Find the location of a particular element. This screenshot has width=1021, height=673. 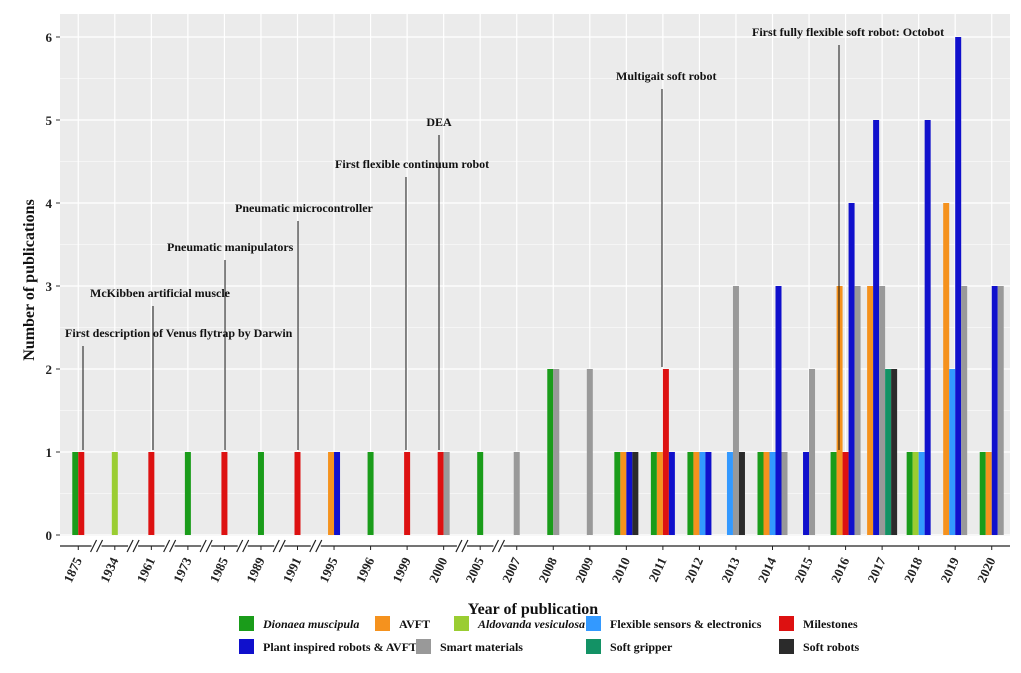

y-tick-label: 0 is located at coordinates (49, 535).